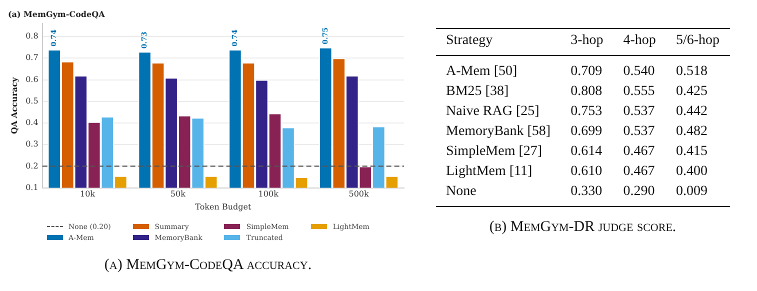 Image resolution: width=757 pixels, height=291 pixels. Describe the element at coordinates (639, 92) in the screenshot. I see `data-label: 0.555` at that location.